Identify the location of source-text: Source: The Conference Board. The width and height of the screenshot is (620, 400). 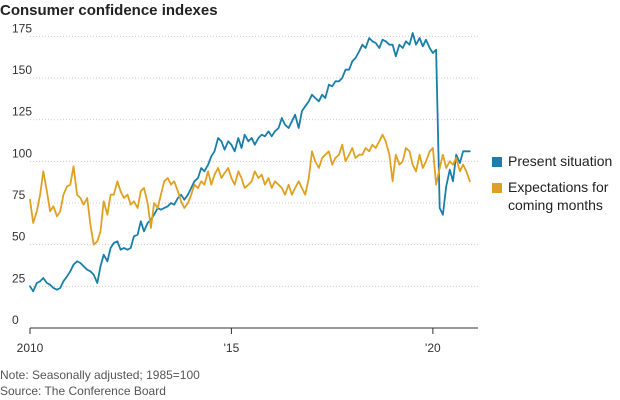
(83, 391).